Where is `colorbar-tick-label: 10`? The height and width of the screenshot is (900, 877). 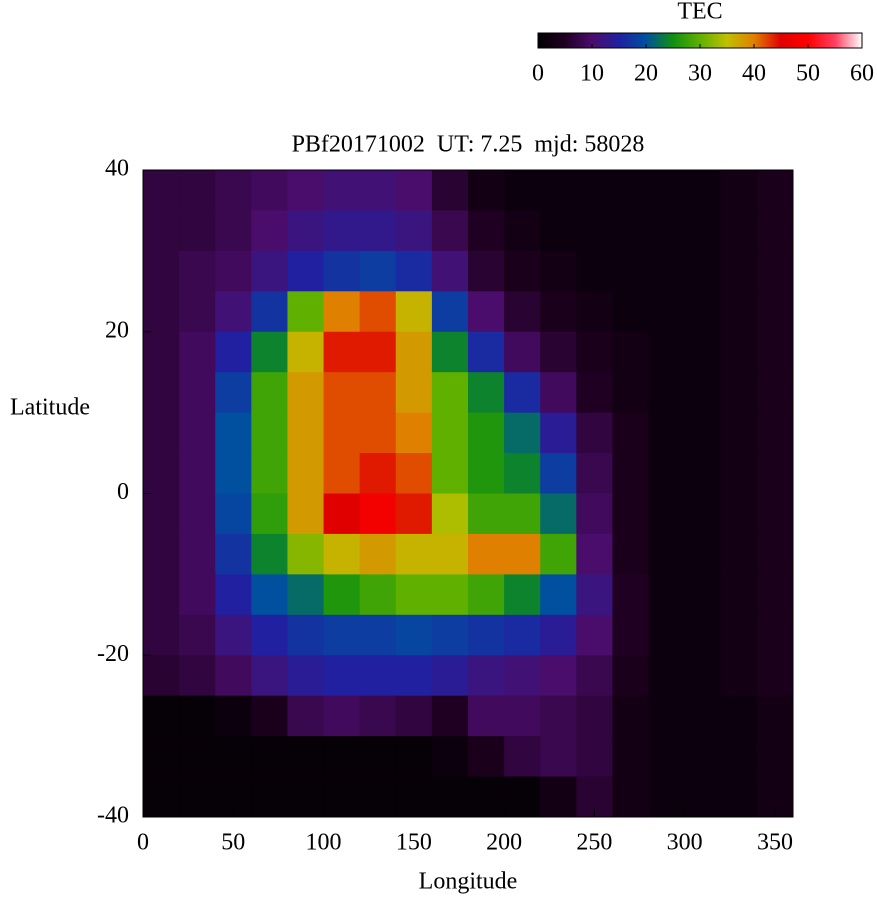 colorbar-tick-label: 10 is located at coordinates (592, 74).